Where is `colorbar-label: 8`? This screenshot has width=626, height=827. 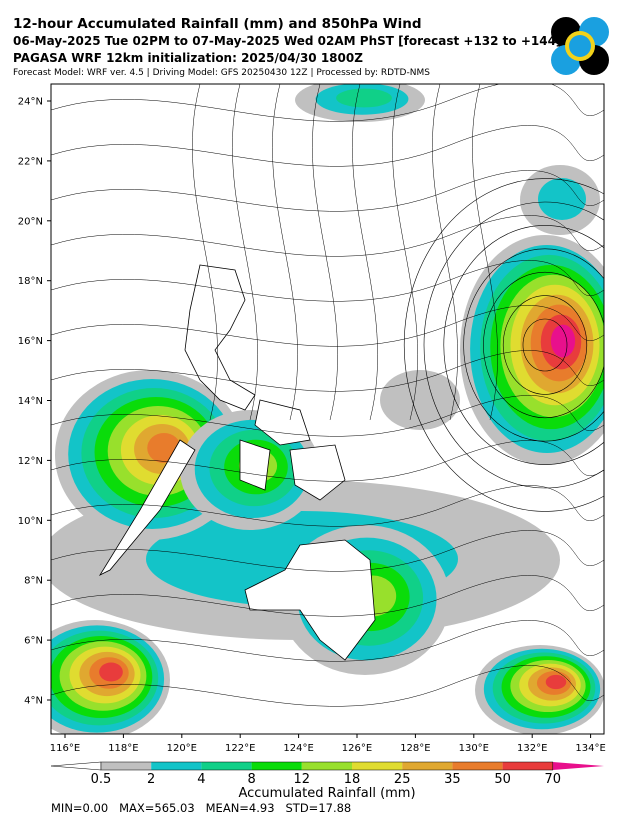
colorbar-label: 8 is located at coordinates (251, 779).